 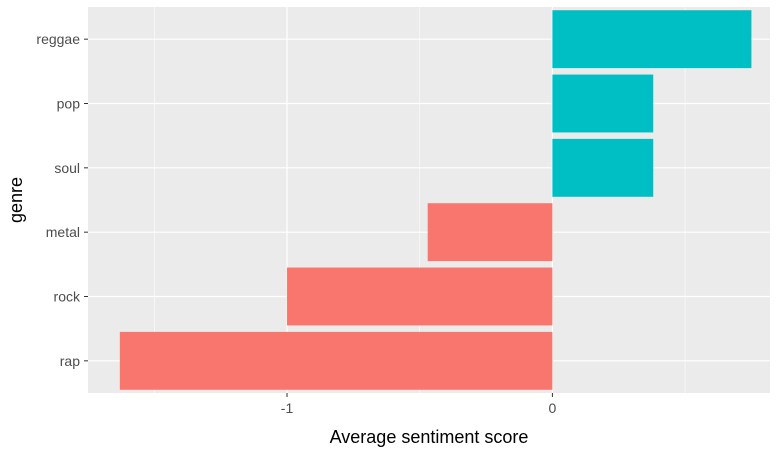 What do you see at coordinates (16, 200) in the screenshot?
I see `y-axis-title: genre` at bounding box center [16, 200].